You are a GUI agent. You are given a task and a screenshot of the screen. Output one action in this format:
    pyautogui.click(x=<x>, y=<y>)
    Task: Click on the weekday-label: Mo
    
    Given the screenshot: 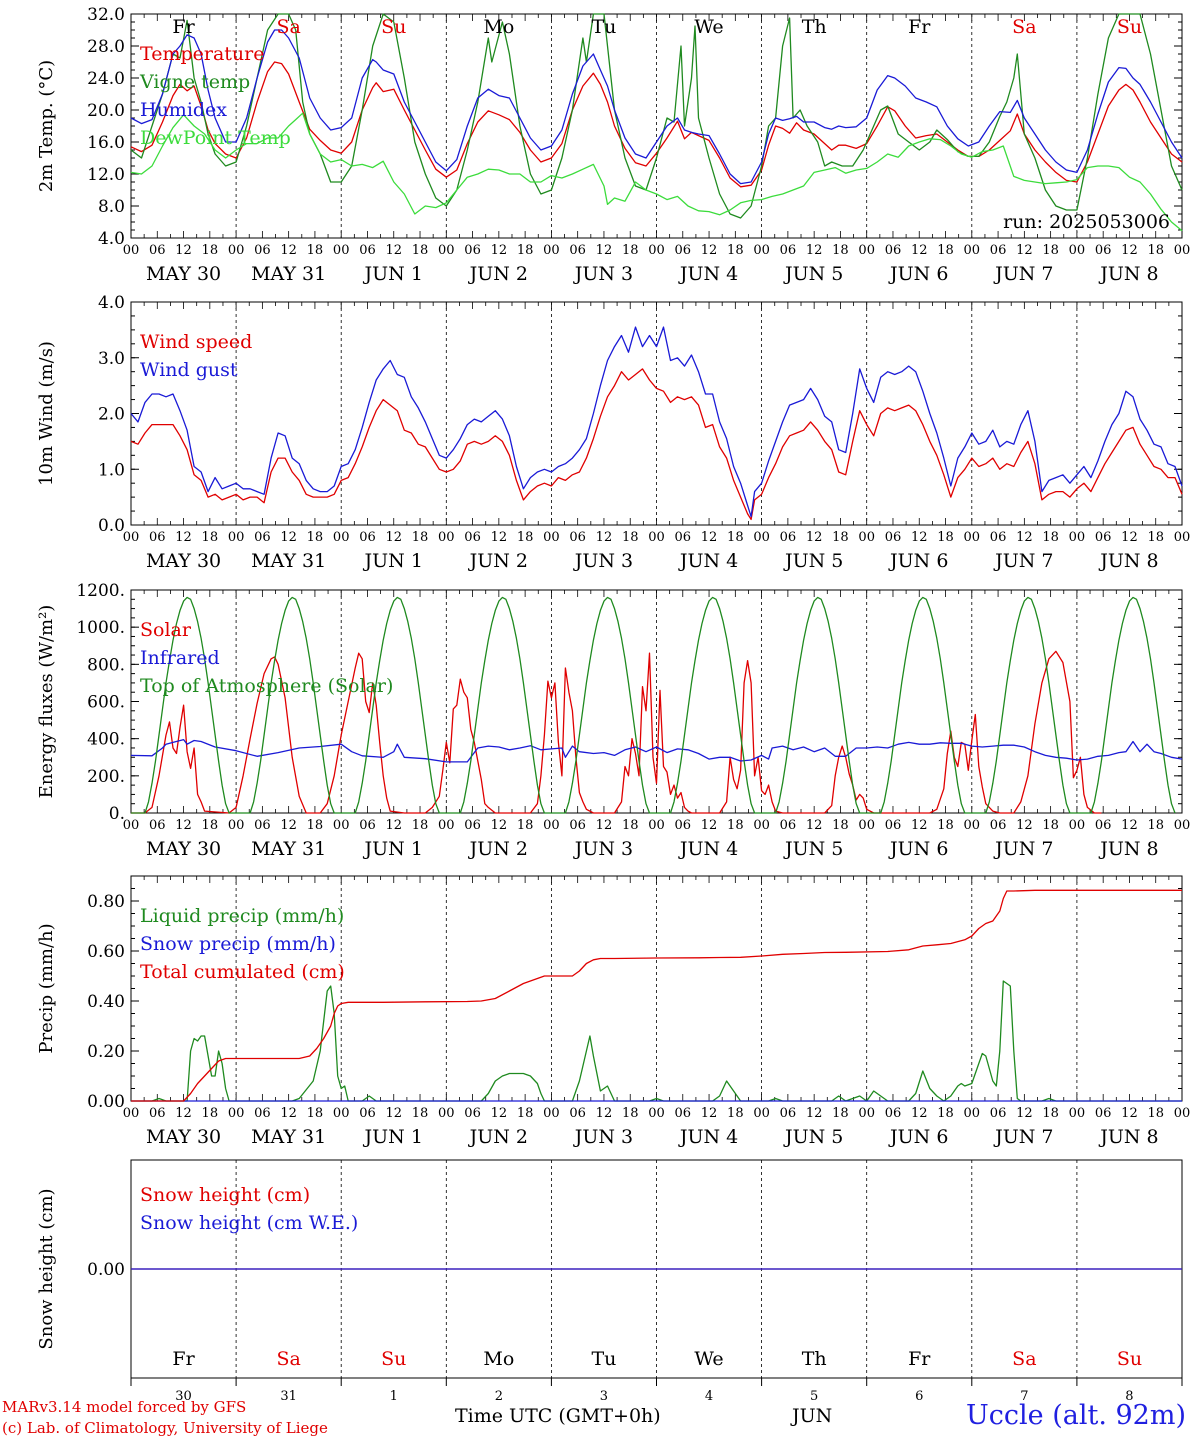 What is the action you would take?
    pyautogui.click(x=498, y=1359)
    